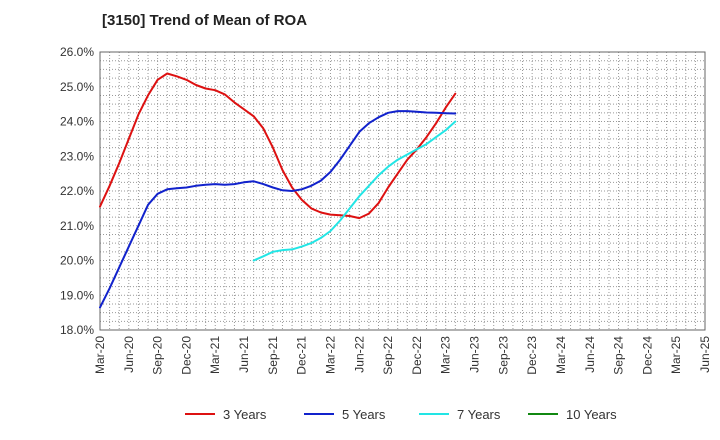 This screenshot has width=720, height=440. What do you see at coordinates (359, 354) in the screenshot?
I see `x-tick-label: Jun-22` at bounding box center [359, 354].